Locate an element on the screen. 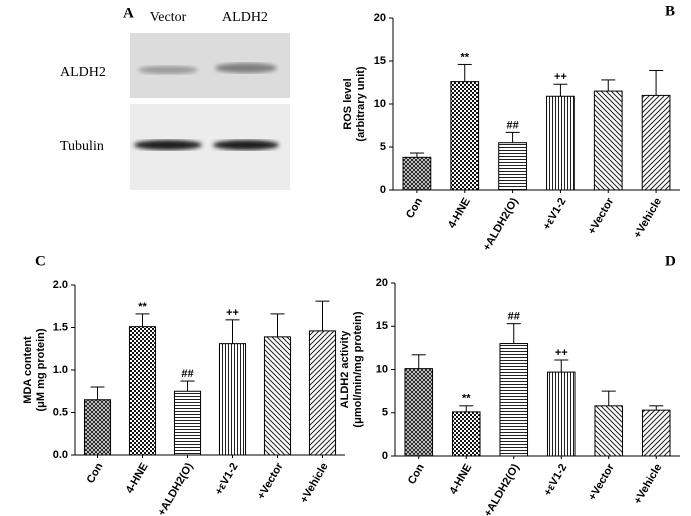 This screenshot has height=516, width=691. panel-label: D is located at coordinates (670, 261).